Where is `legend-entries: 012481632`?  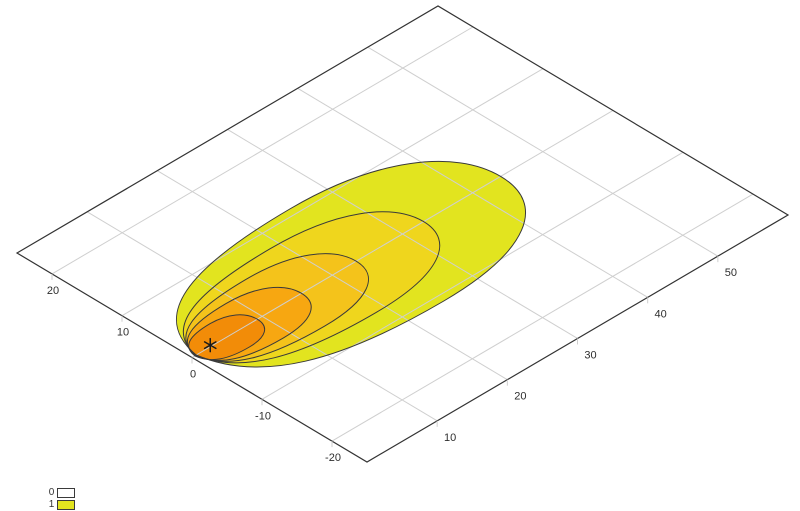
legend-entries: 012481632 is located at coordinates (55, 499).